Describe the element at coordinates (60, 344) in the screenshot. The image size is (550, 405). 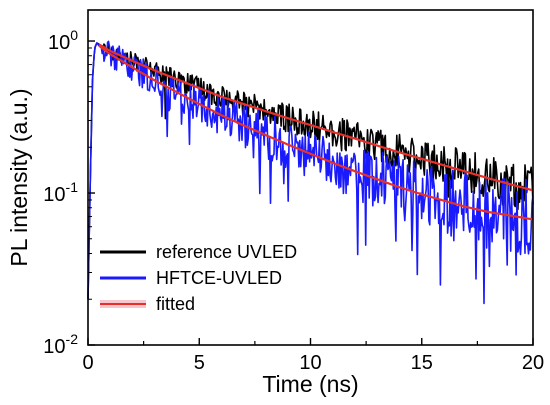
I see `y-tick-label: 10⁻²` at that location.